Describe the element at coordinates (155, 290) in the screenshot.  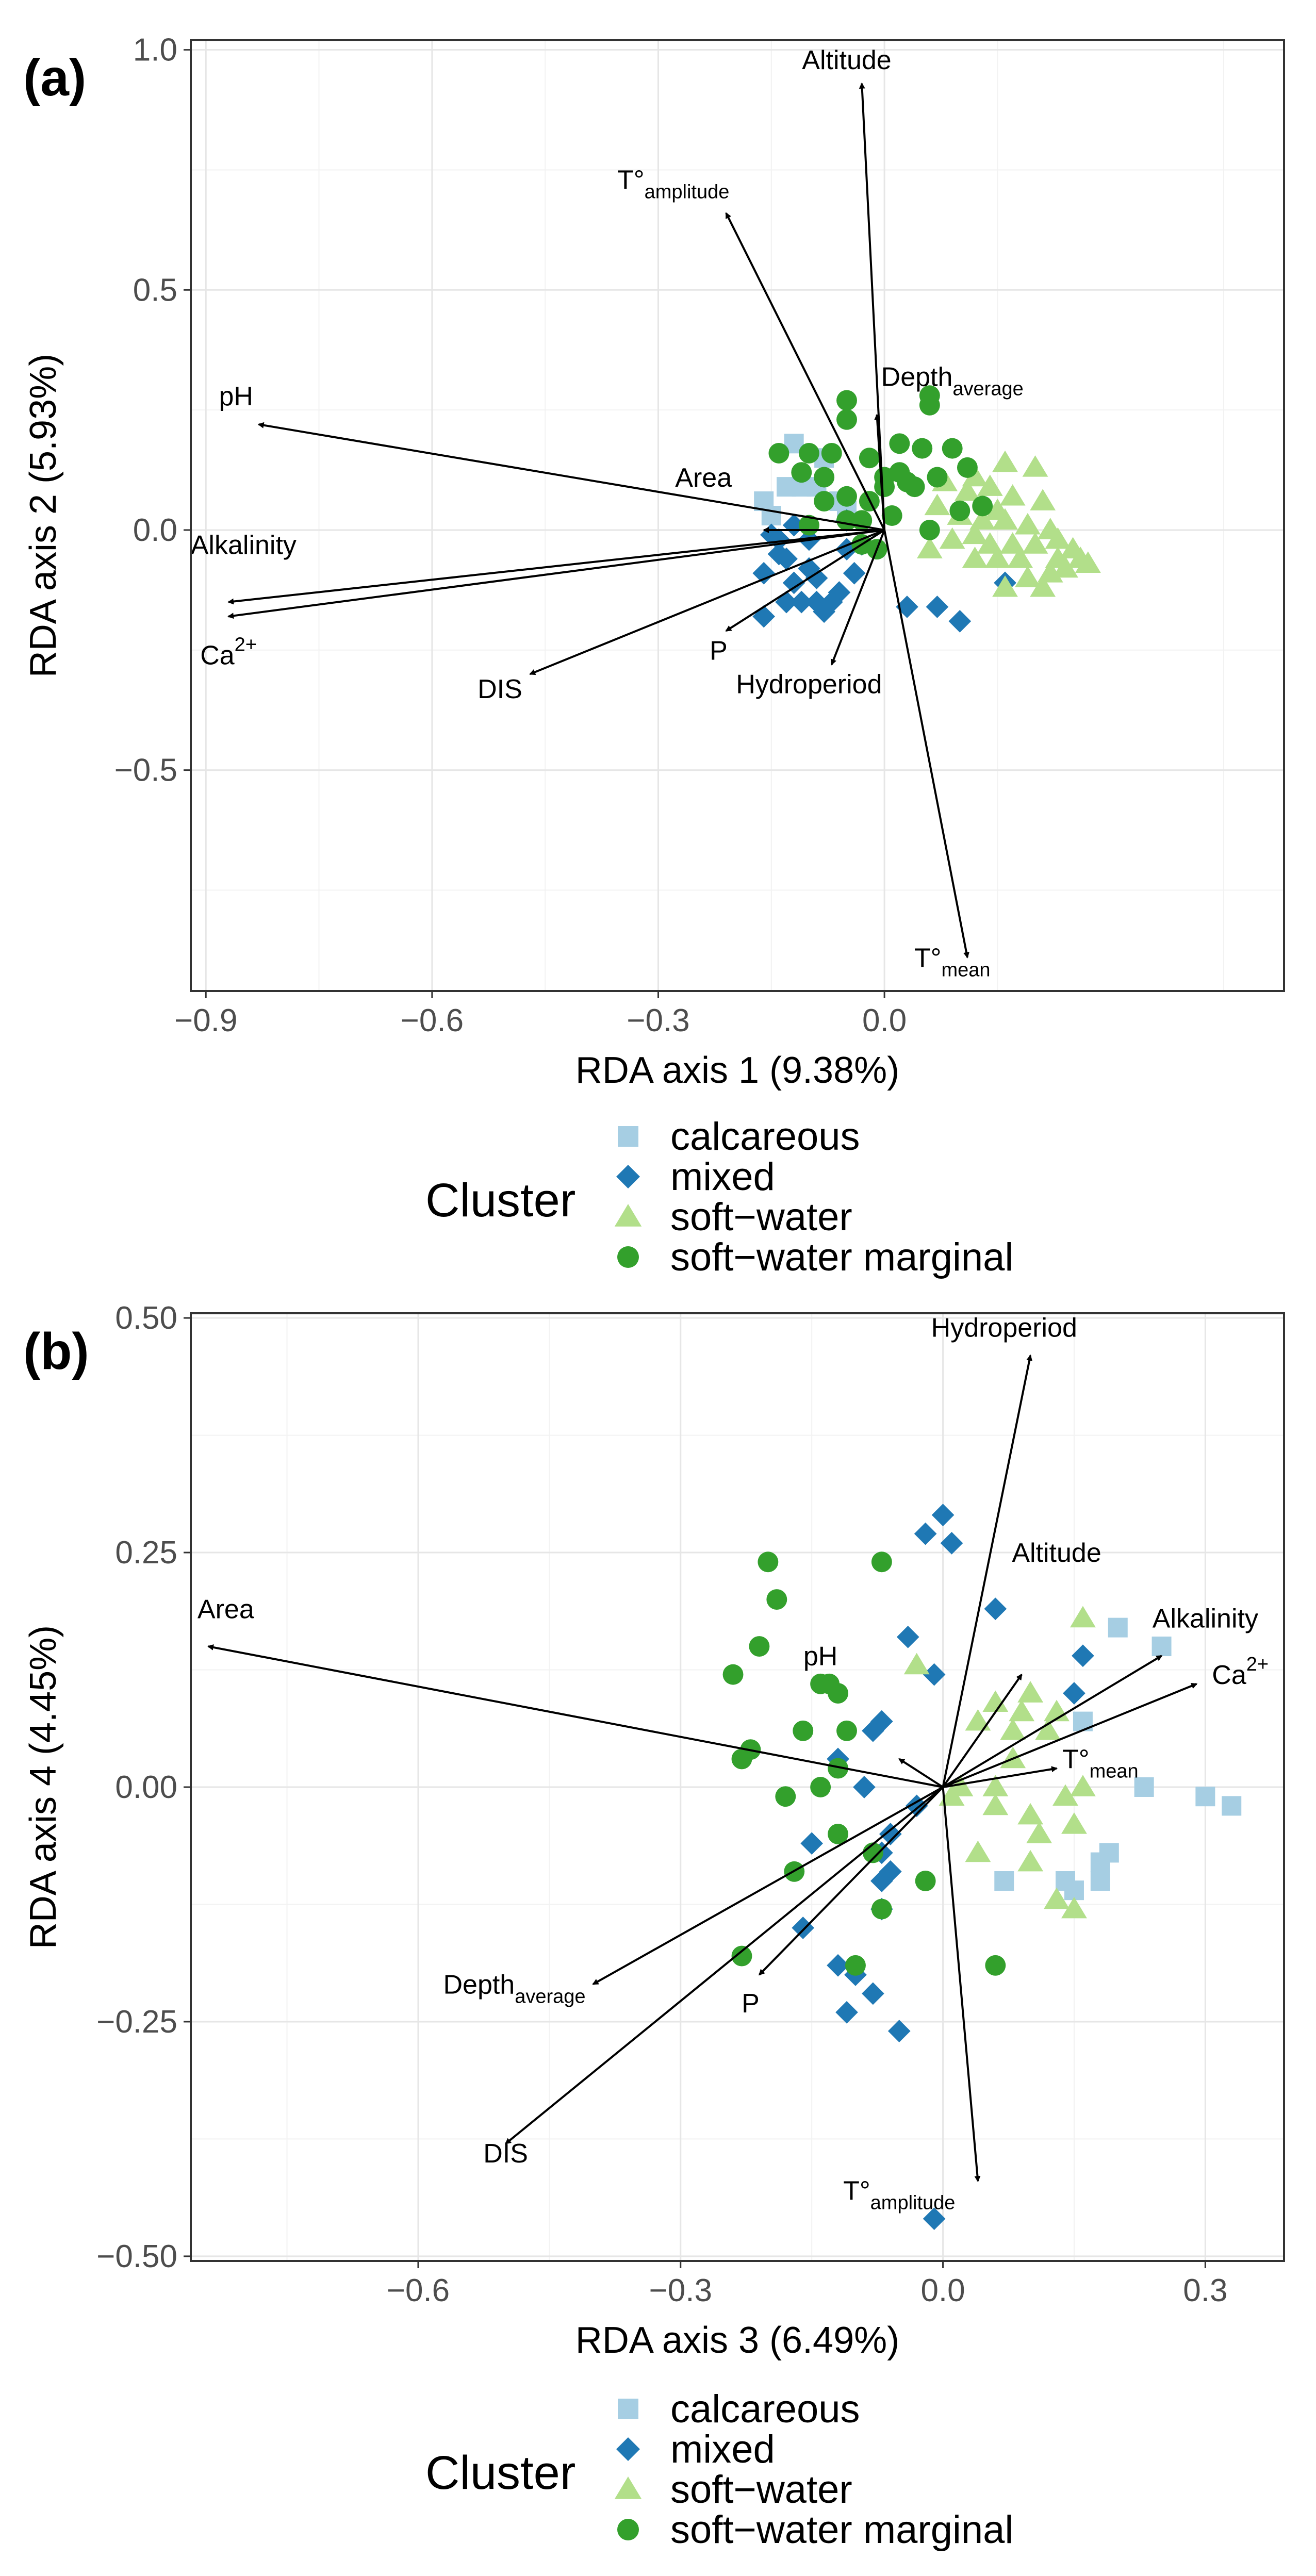
I see `y-tick-label: 0.5` at that location.